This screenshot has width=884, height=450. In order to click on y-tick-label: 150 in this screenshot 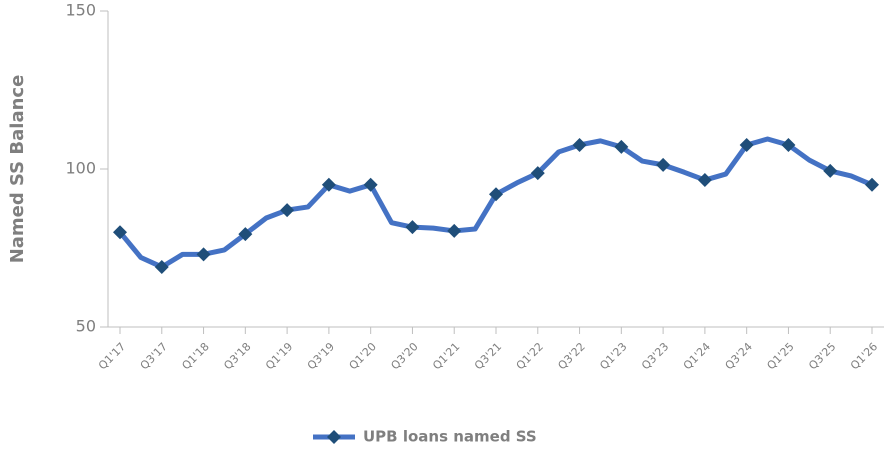, I will do `click(80, 10)`.